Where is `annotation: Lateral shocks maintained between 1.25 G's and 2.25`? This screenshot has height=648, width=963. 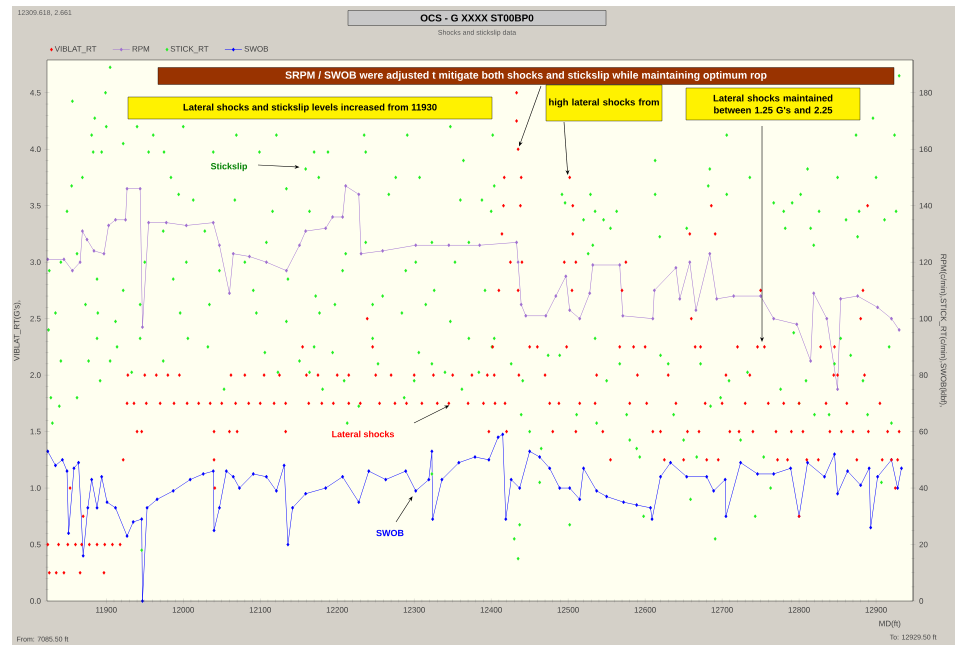
annotation: Lateral shocks maintained between 1.25 G's and 2.25 is located at coordinates (773, 104).